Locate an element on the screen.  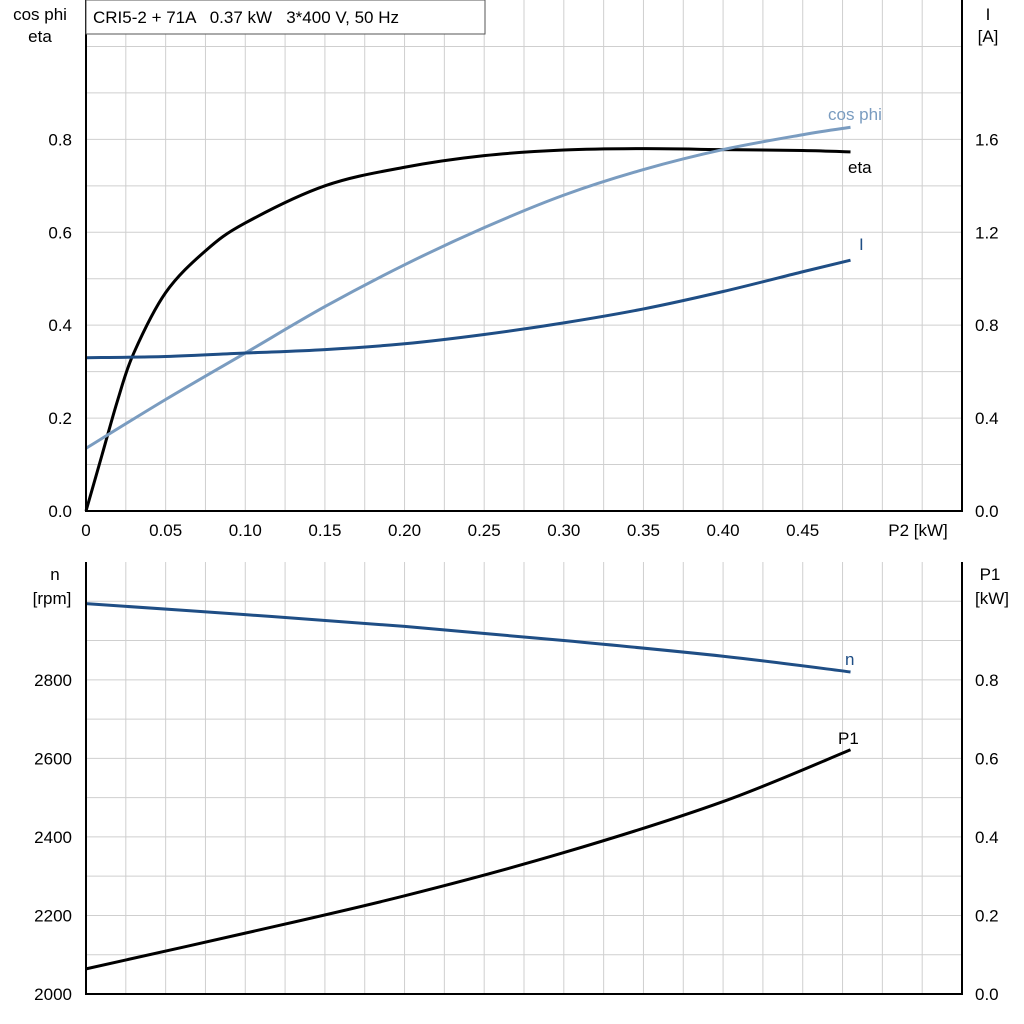
x-tick: 0.40 is located at coordinates (723, 530).